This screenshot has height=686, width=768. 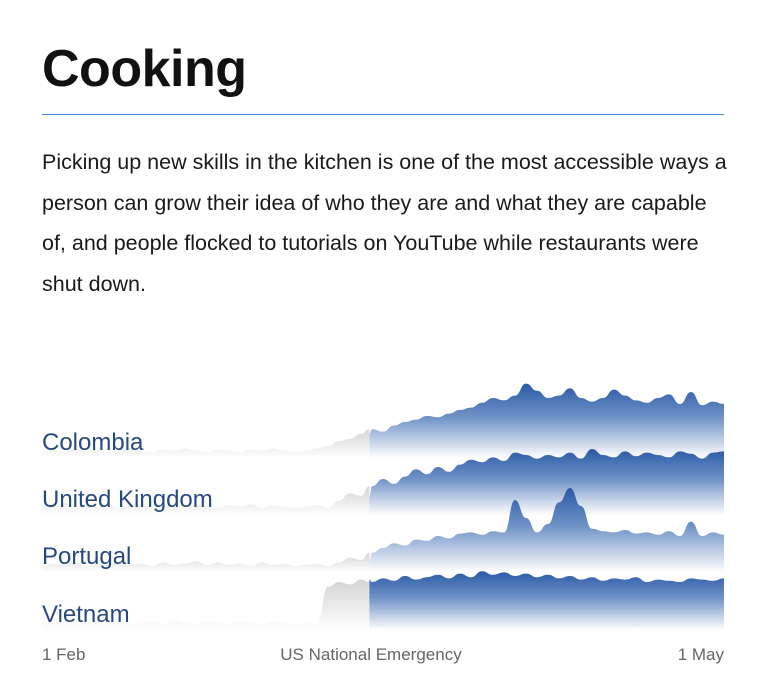 I want to click on ridge-pre-united-kingdom, so click(x=206, y=500).